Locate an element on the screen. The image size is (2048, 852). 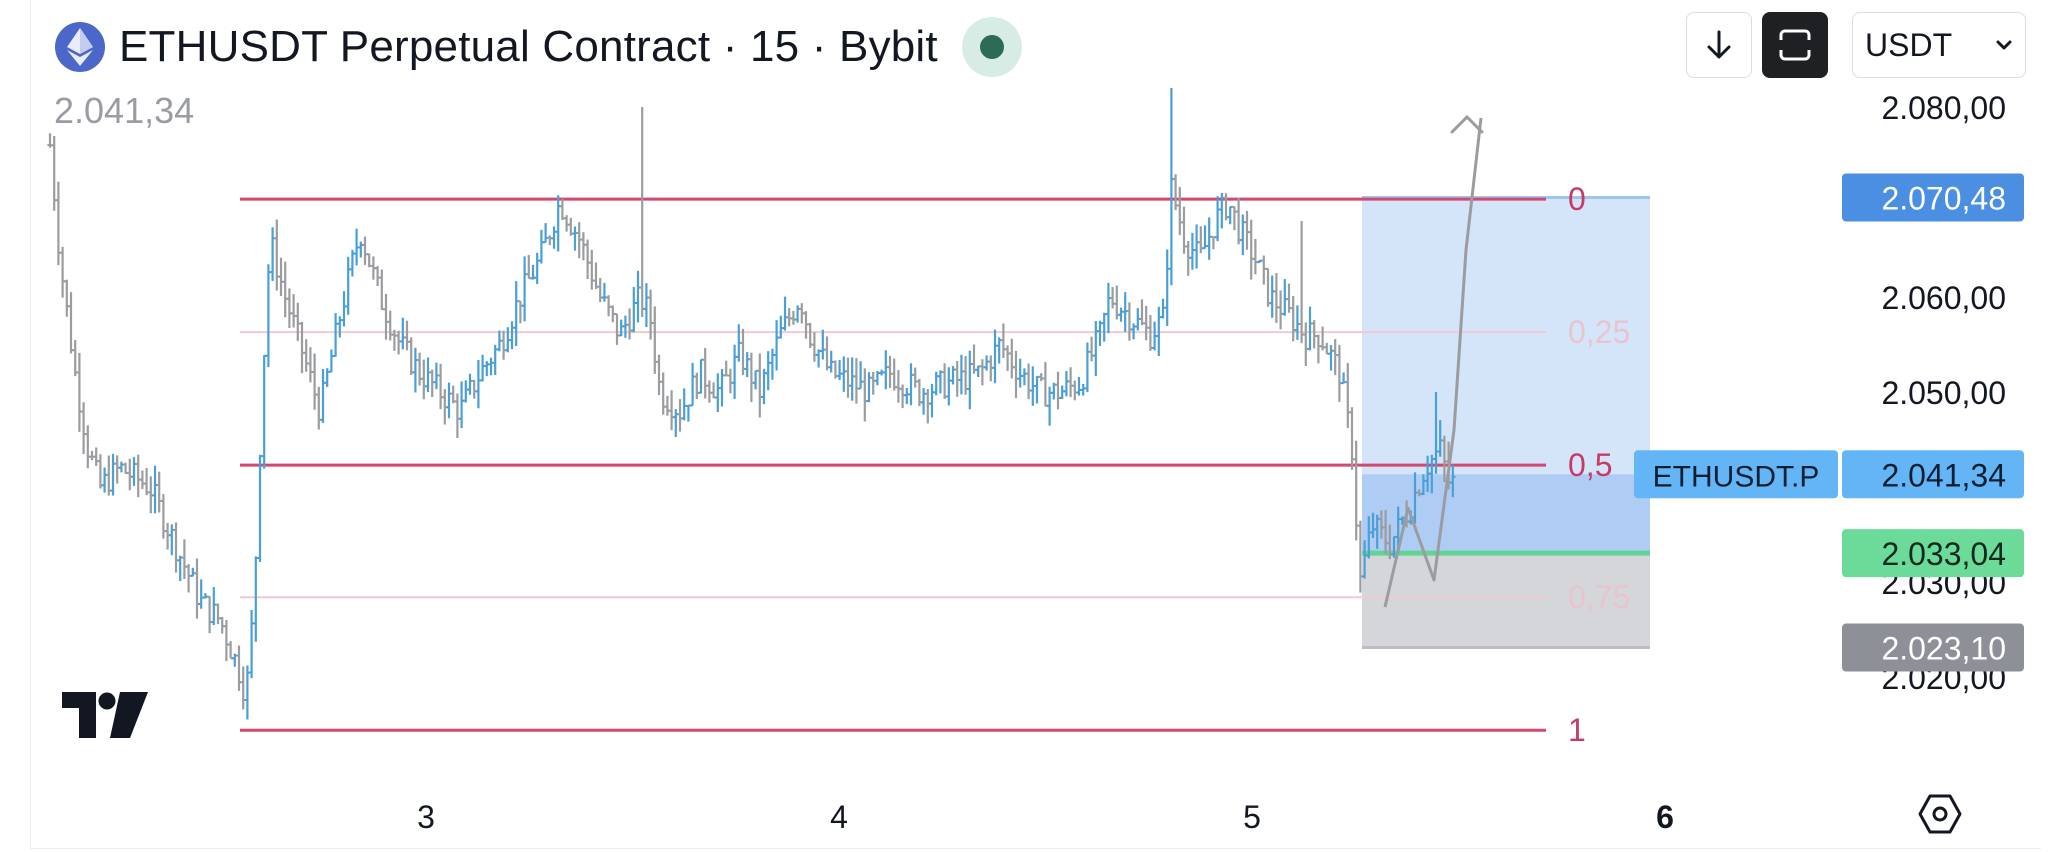
currency-select-value: USDT is located at coordinates (1909, 44).